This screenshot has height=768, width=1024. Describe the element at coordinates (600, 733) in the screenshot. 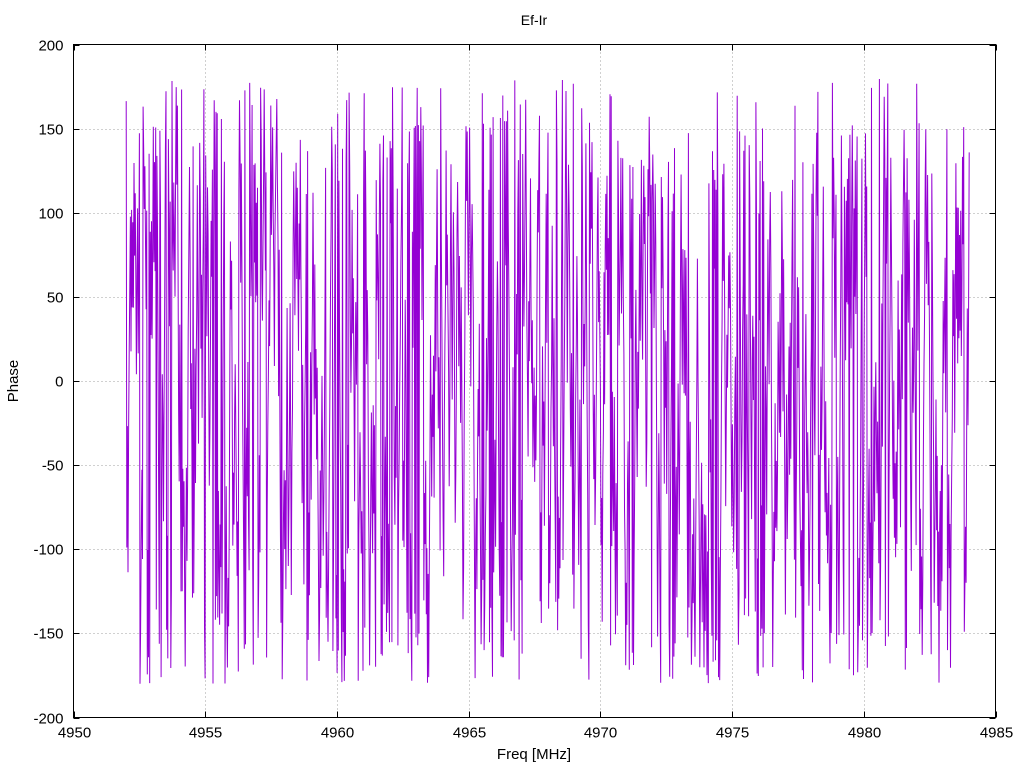

I see `x-tick-label: 4970` at that location.